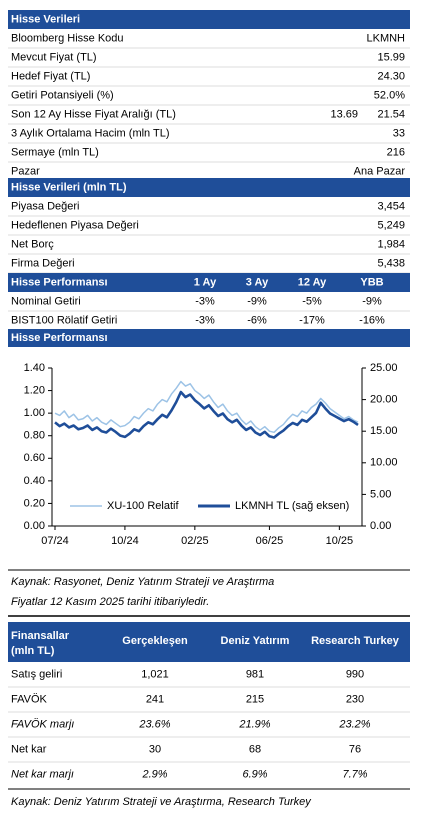  I want to click on column-header: YBB, so click(371, 282).